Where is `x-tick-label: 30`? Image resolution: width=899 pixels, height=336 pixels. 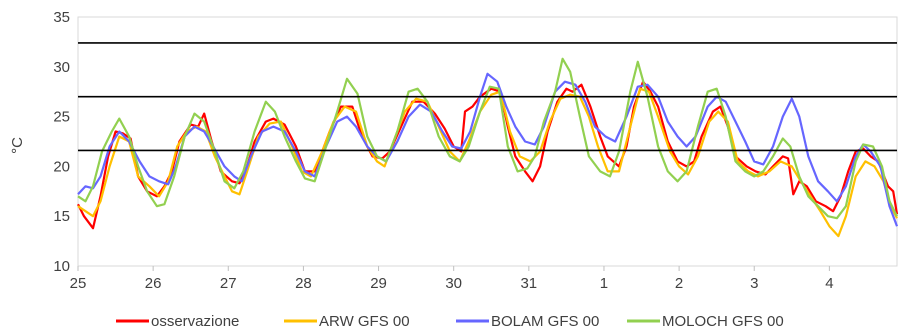 x-tick-label: 30 is located at coordinates (453, 283).